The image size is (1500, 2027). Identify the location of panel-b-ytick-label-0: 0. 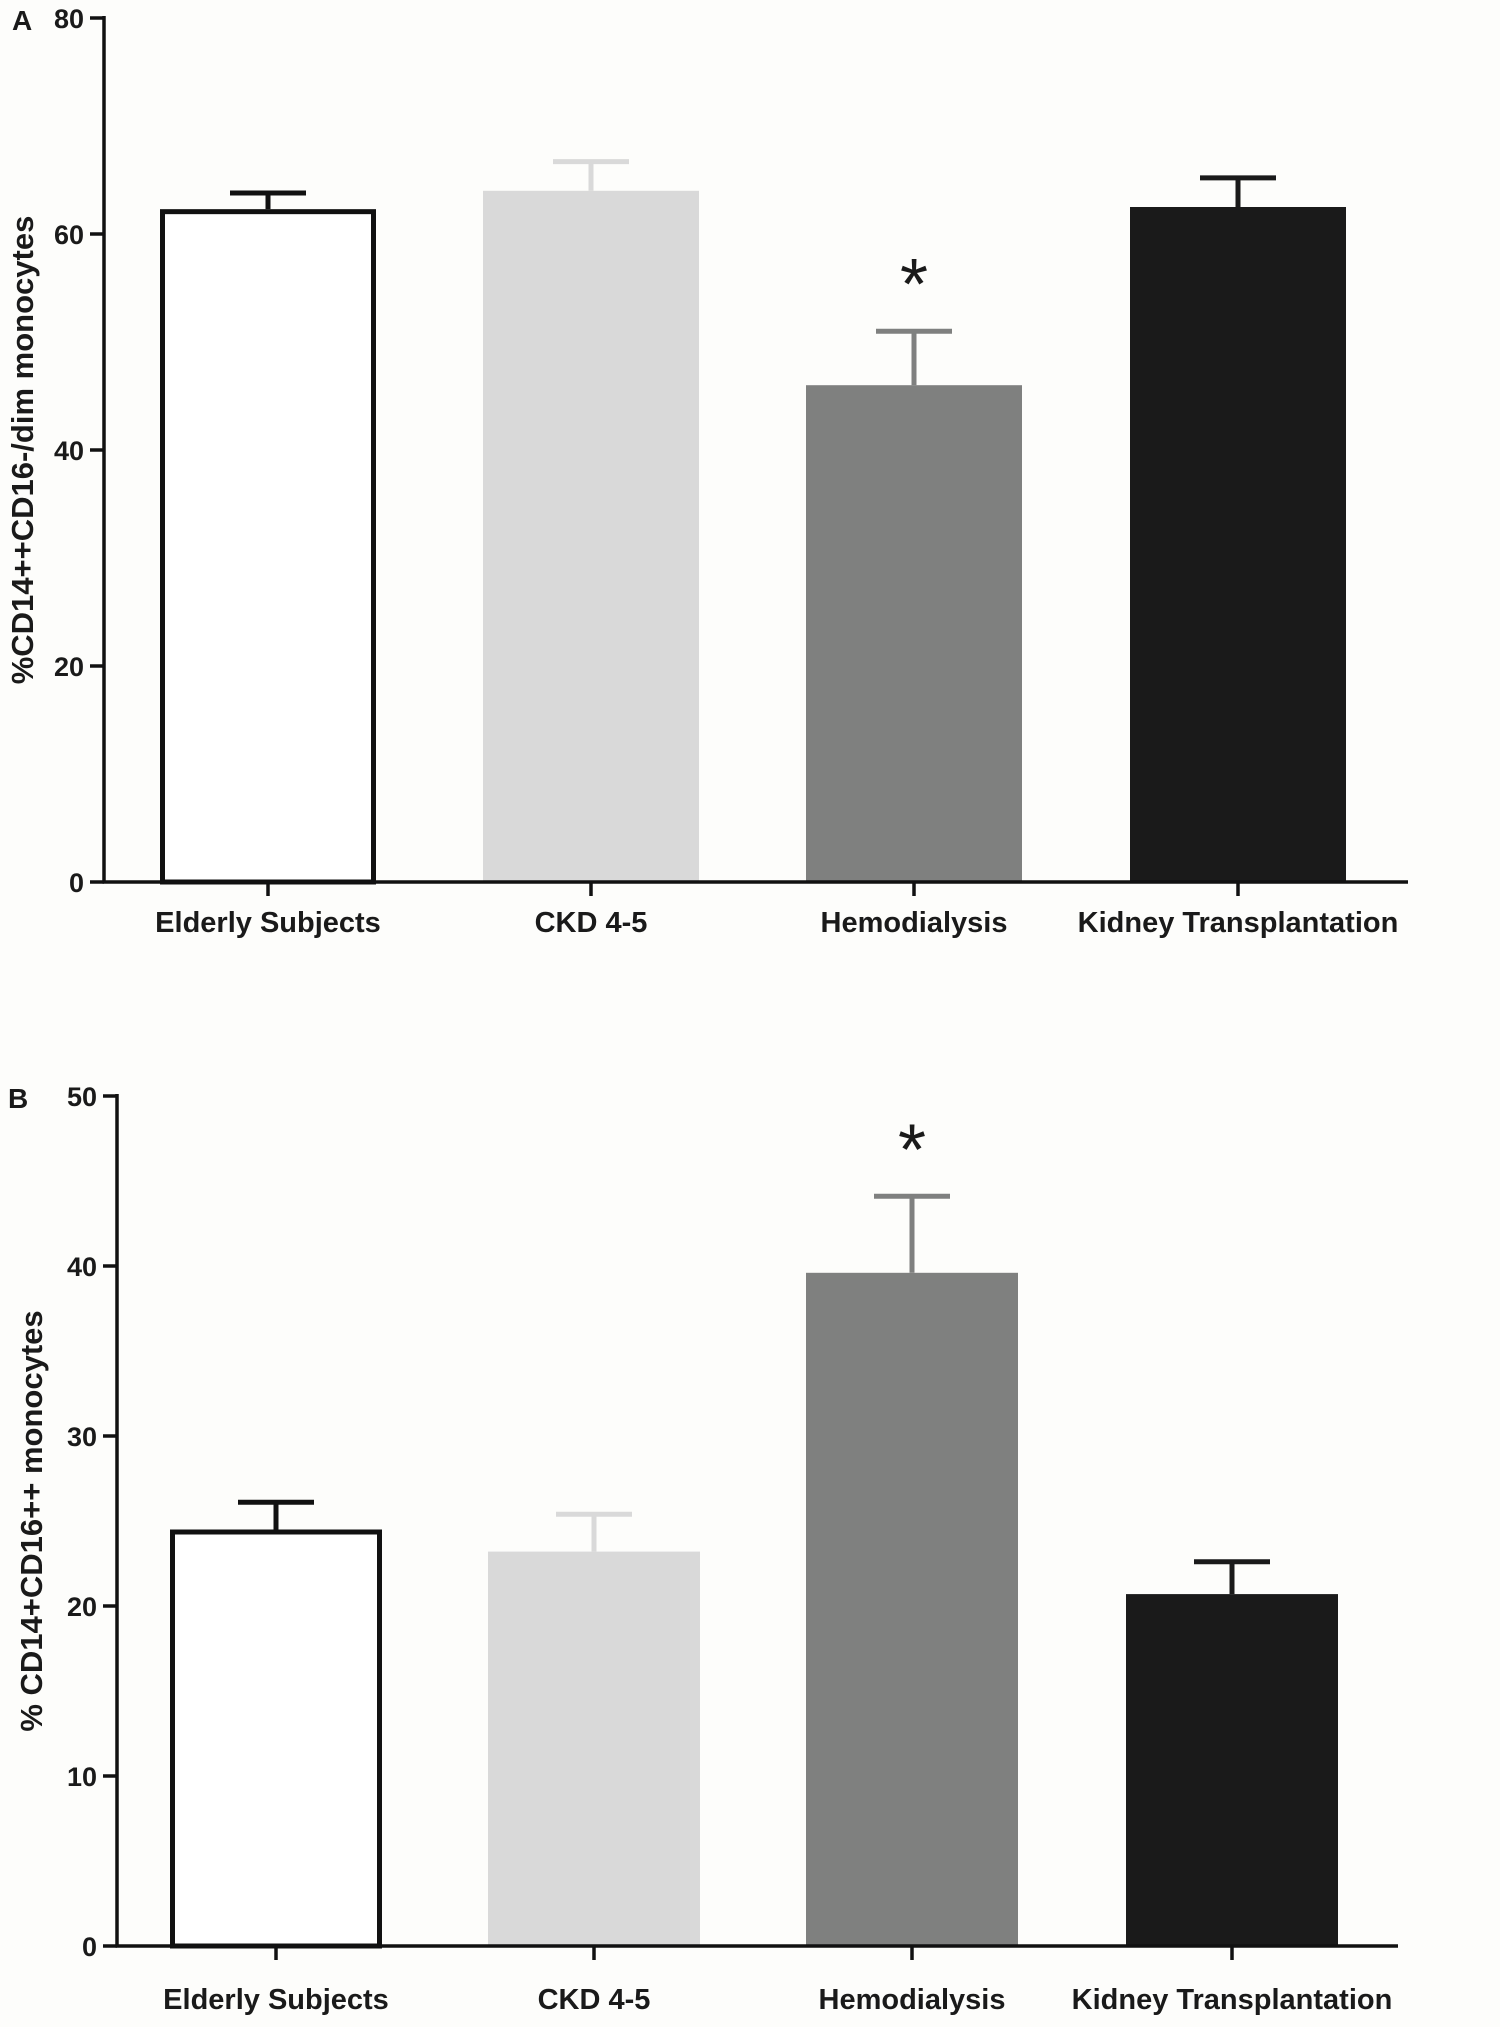
(89, 1947).